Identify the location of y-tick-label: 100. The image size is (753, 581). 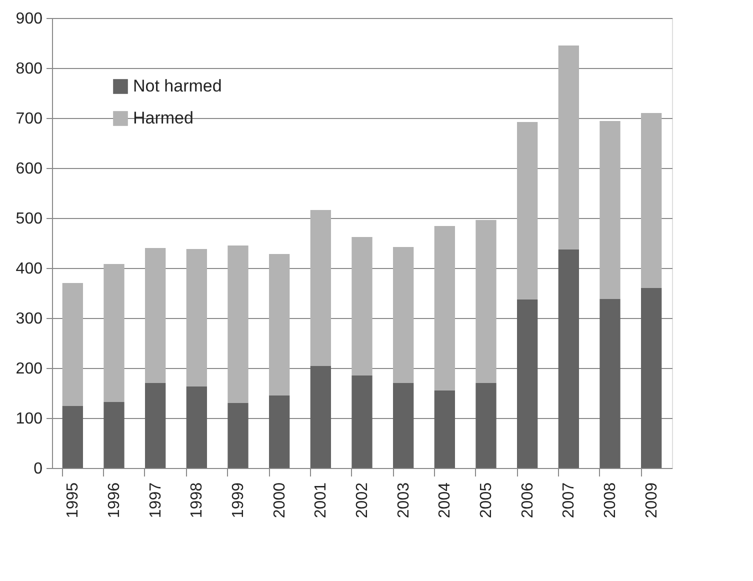
(29, 419).